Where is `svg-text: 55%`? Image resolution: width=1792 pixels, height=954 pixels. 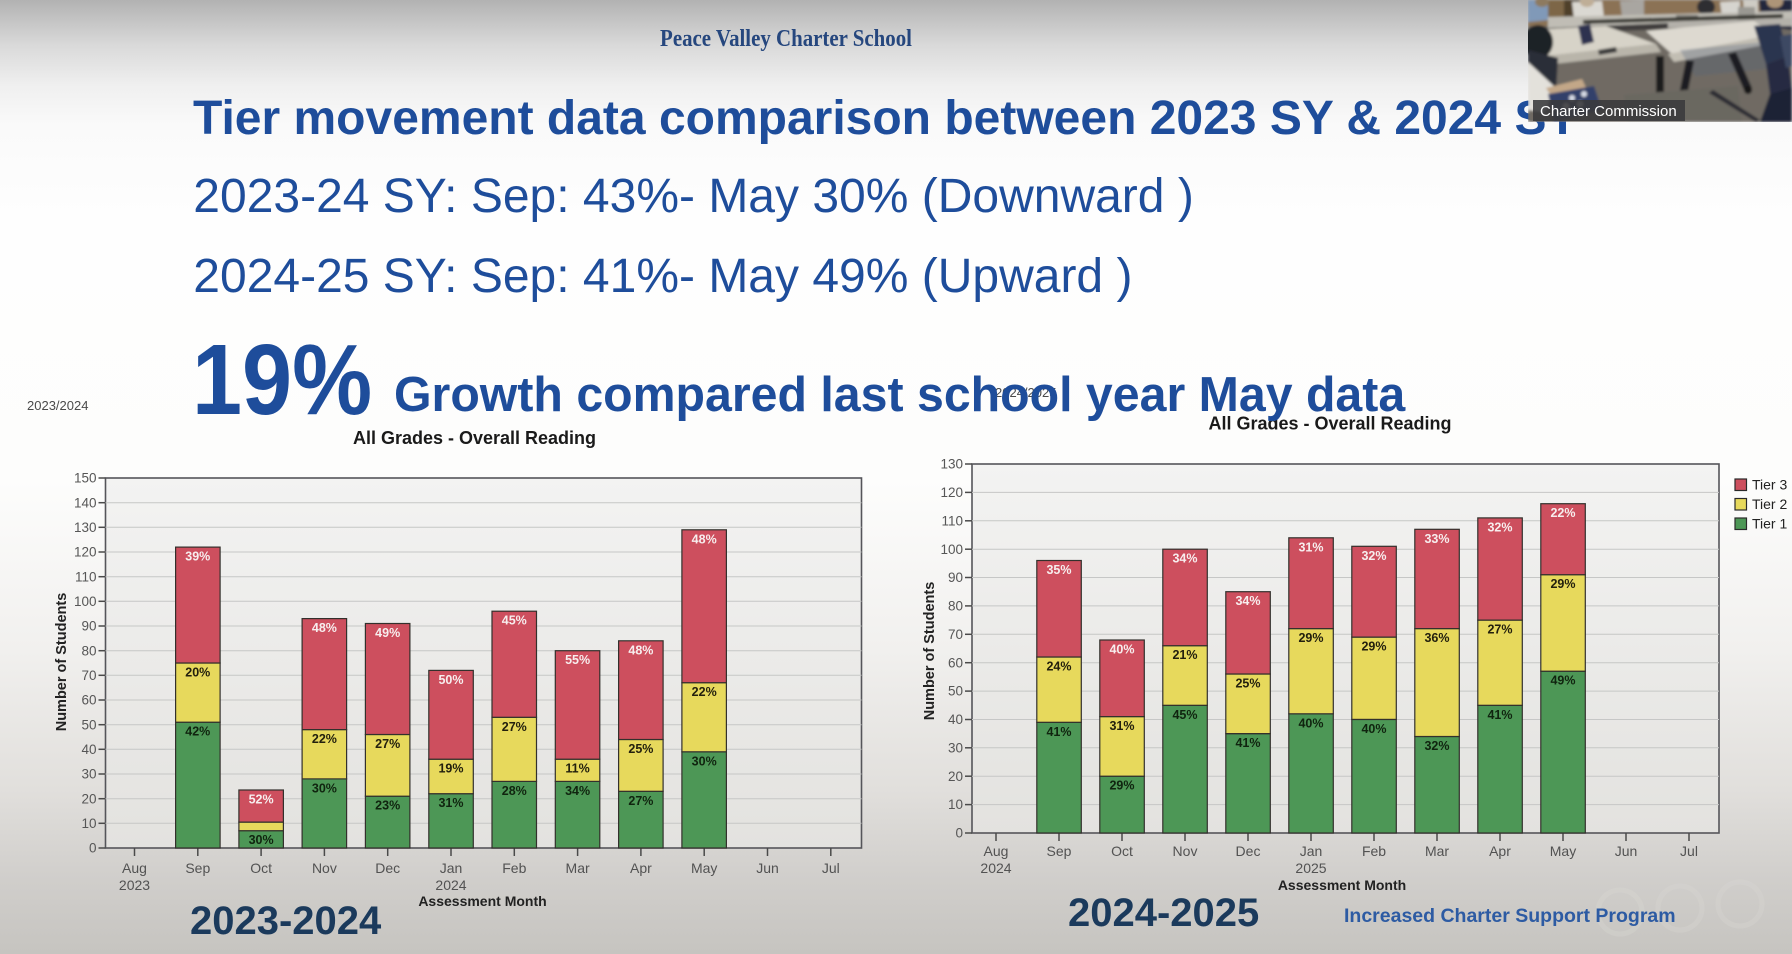
svg-text: 55% is located at coordinates (577, 660).